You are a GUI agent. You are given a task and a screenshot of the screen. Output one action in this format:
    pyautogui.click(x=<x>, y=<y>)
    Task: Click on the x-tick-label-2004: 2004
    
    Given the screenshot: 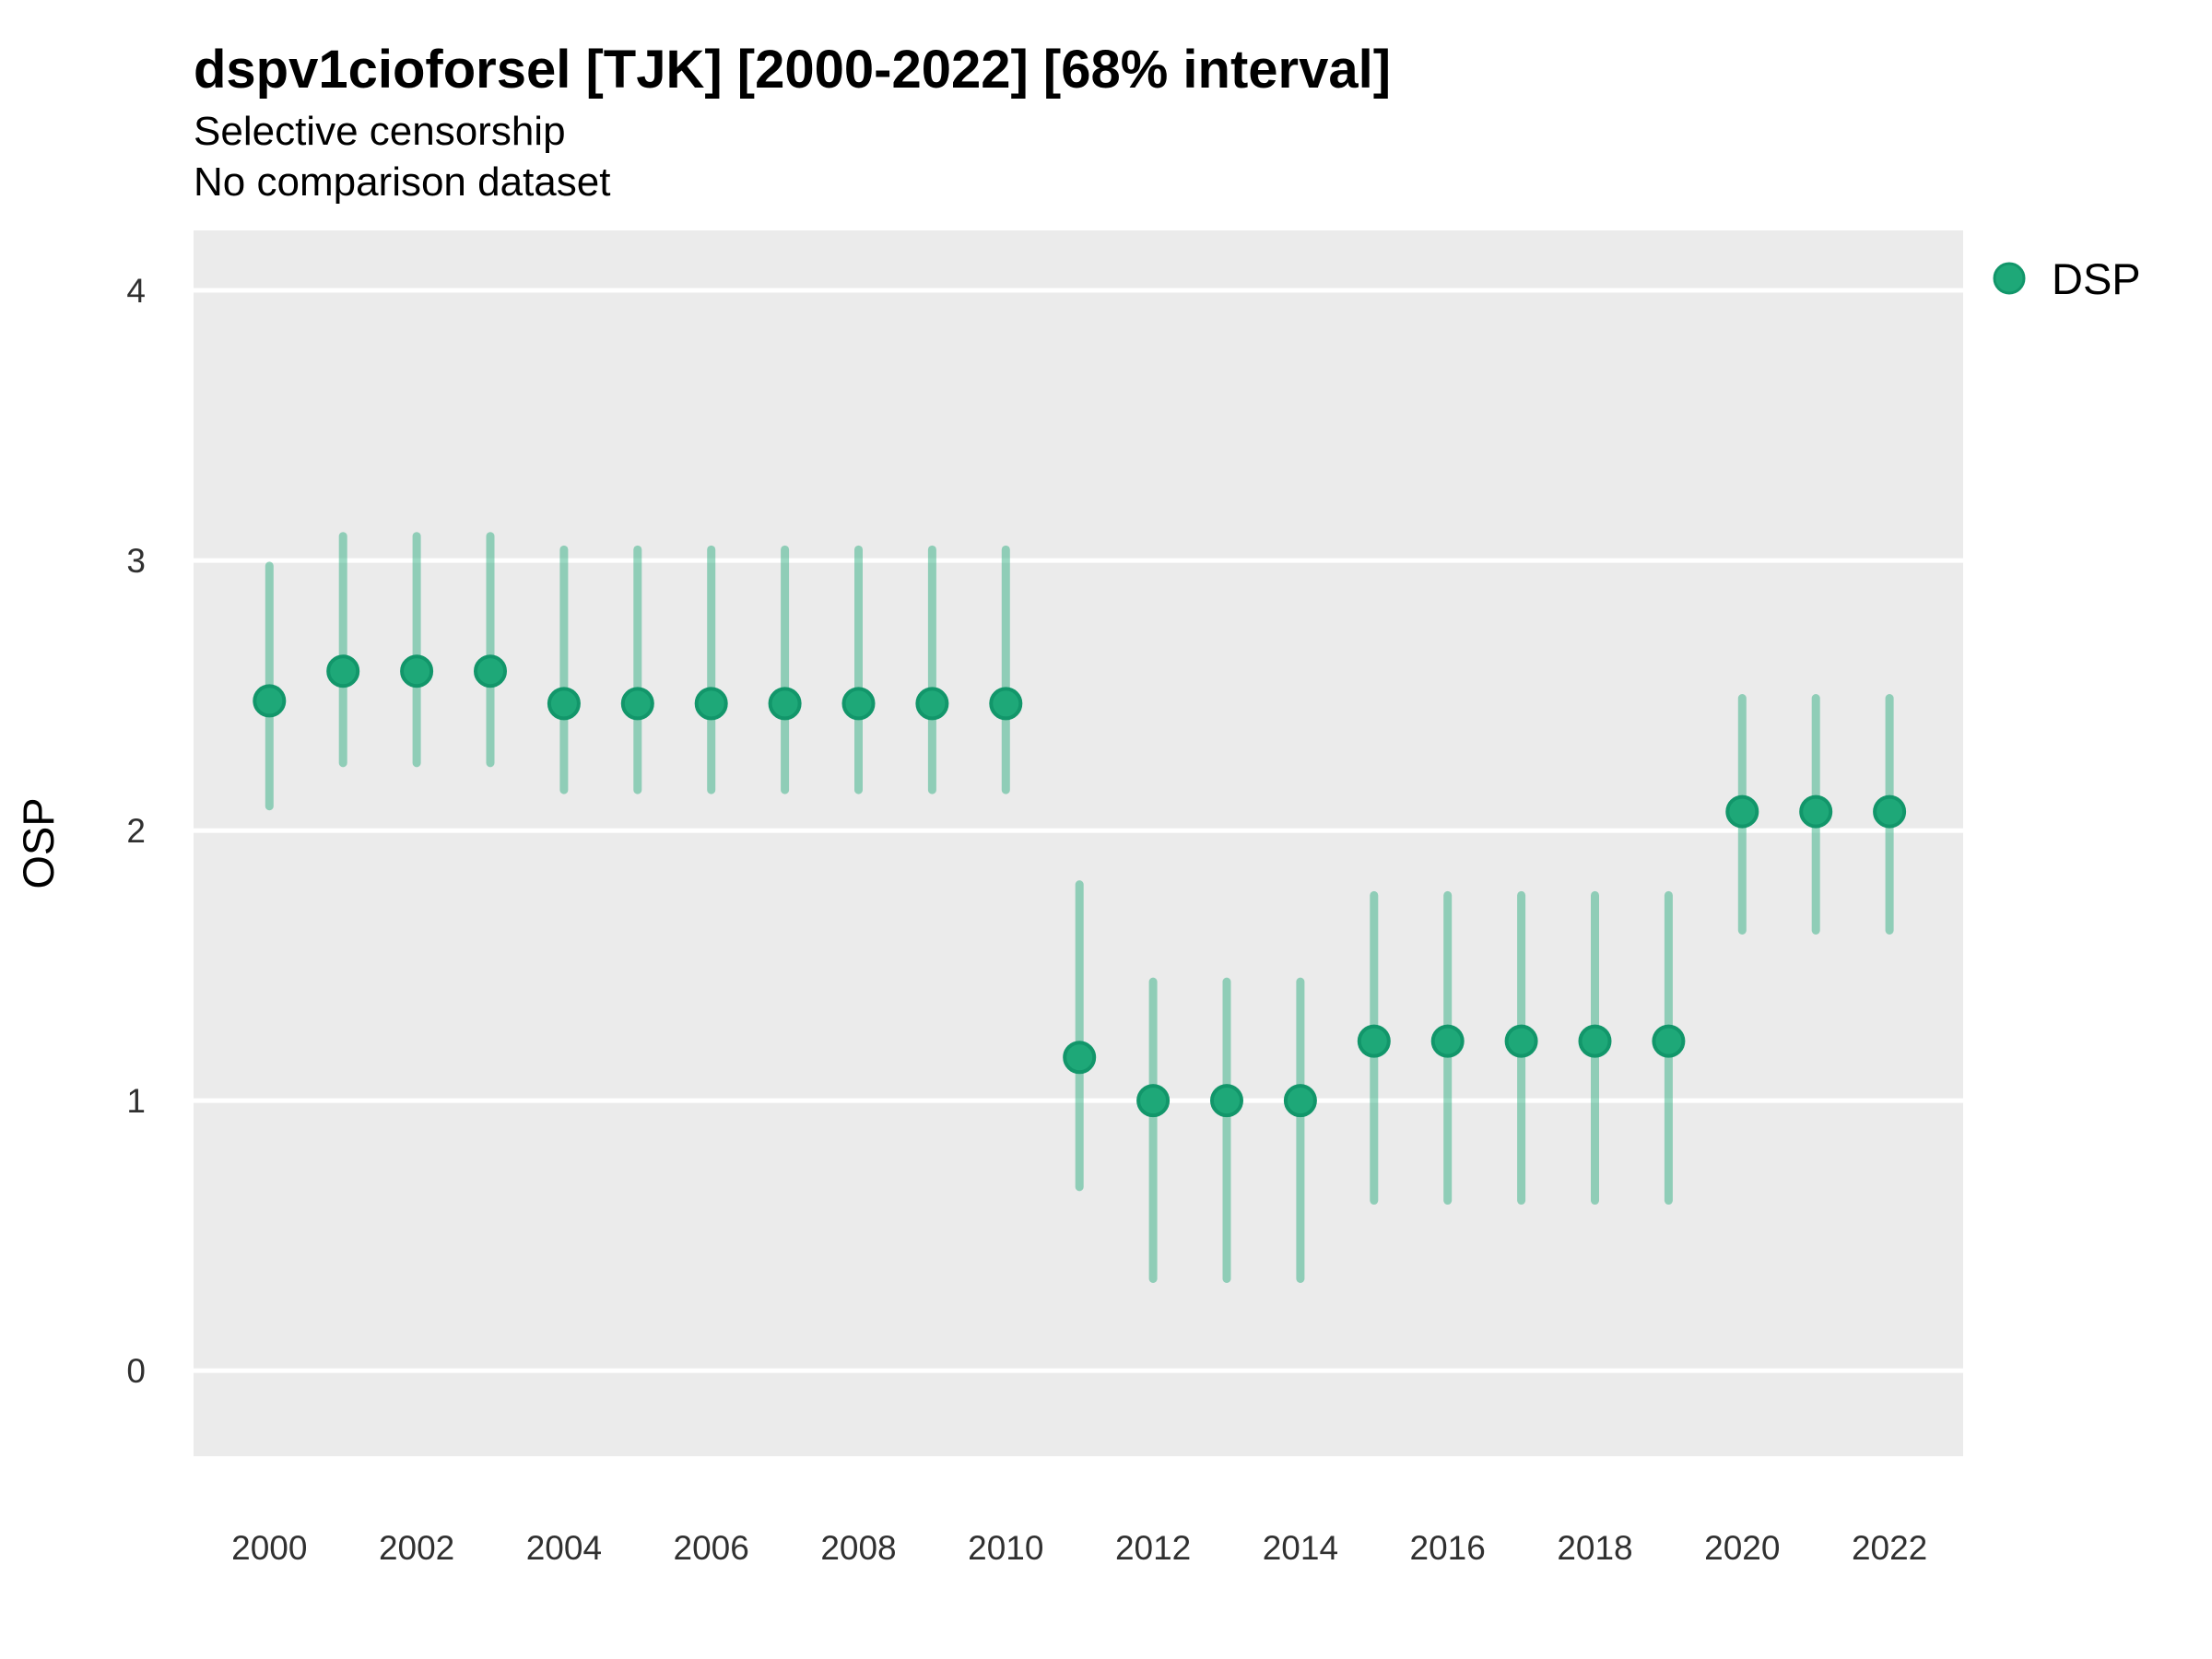 What is the action you would take?
    pyautogui.click(x=564, y=1548)
    